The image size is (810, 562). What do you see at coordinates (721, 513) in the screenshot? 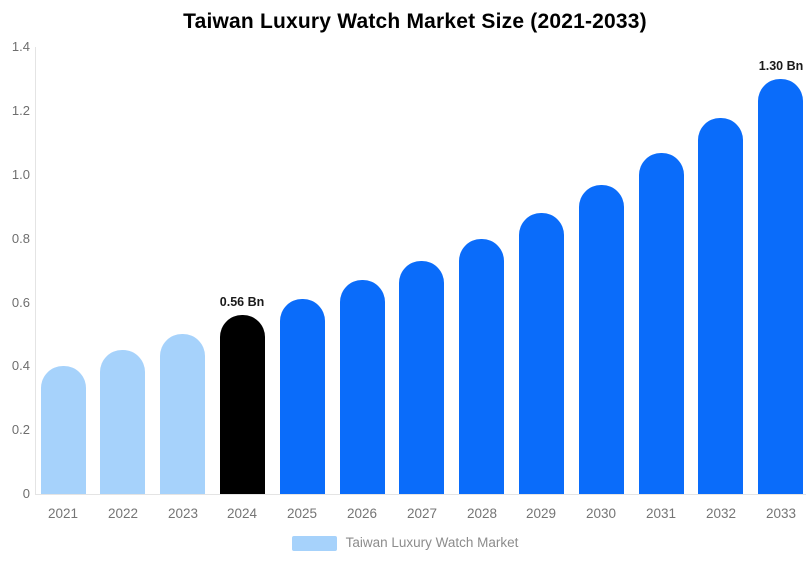
I see `x-tick-2032: 2032` at bounding box center [721, 513].